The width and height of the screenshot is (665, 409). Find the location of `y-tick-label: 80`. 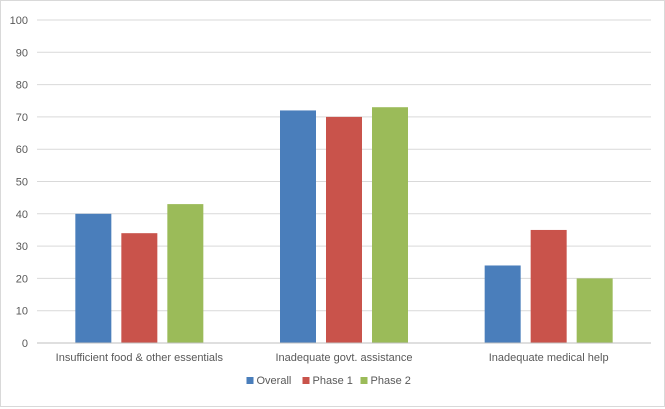

y-tick-label: 80 is located at coordinates (22, 86).